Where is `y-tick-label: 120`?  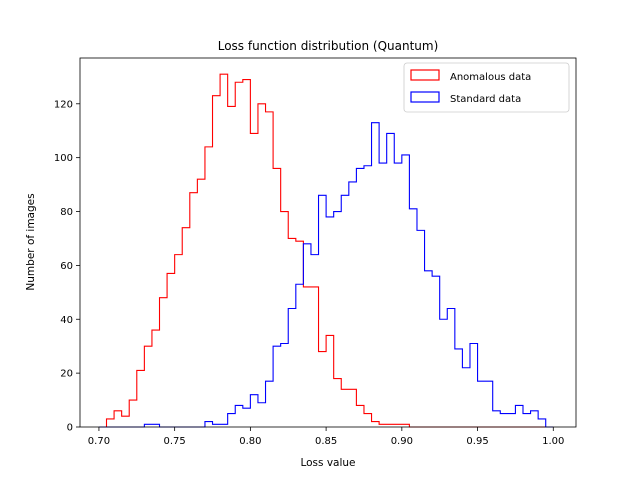
y-tick-label: 120 is located at coordinates (63, 104).